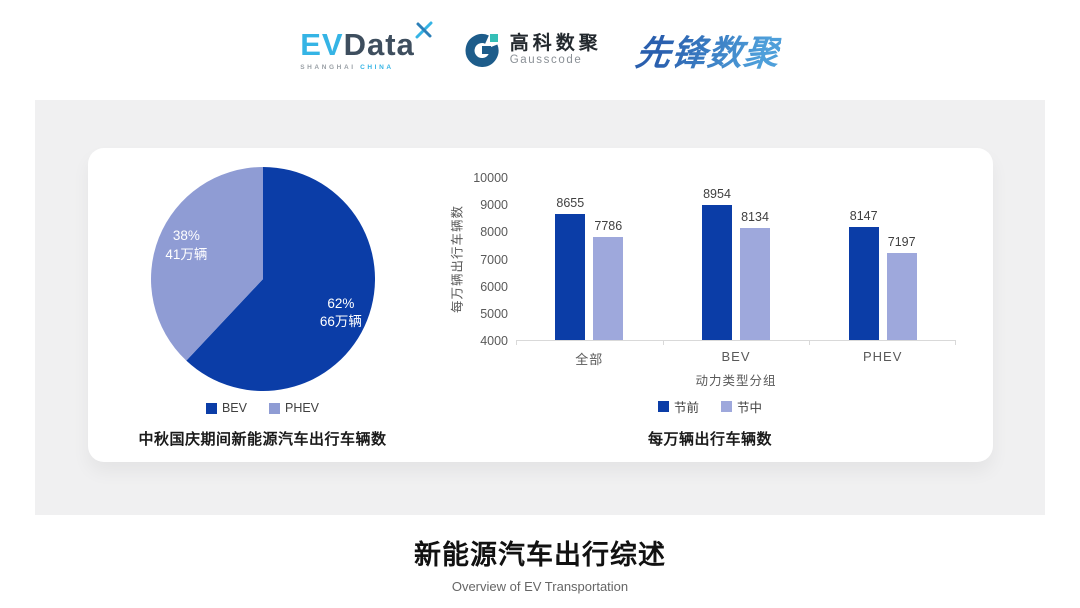 This screenshot has height=608, width=1080. I want to click on bar-value-label: 7197, so click(901, 242).